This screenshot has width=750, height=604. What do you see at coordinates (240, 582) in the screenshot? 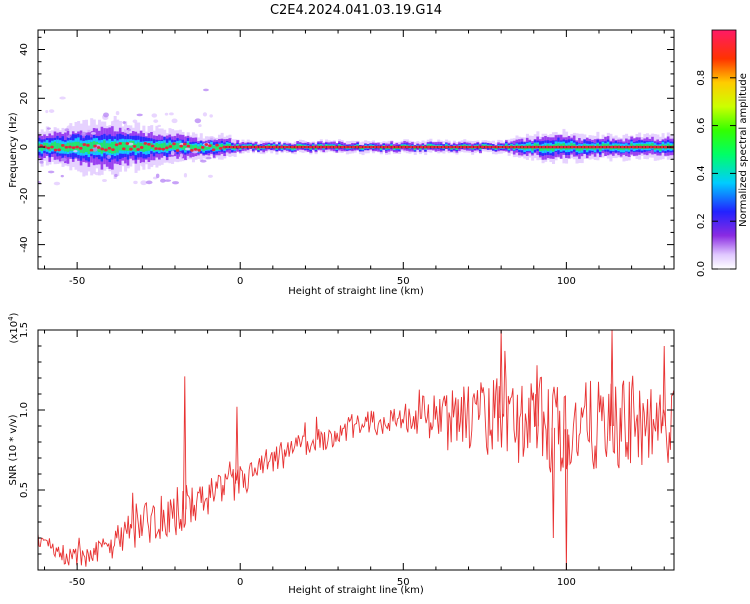
I see `x-tick-label: 0` at bounding box center [240, 582].